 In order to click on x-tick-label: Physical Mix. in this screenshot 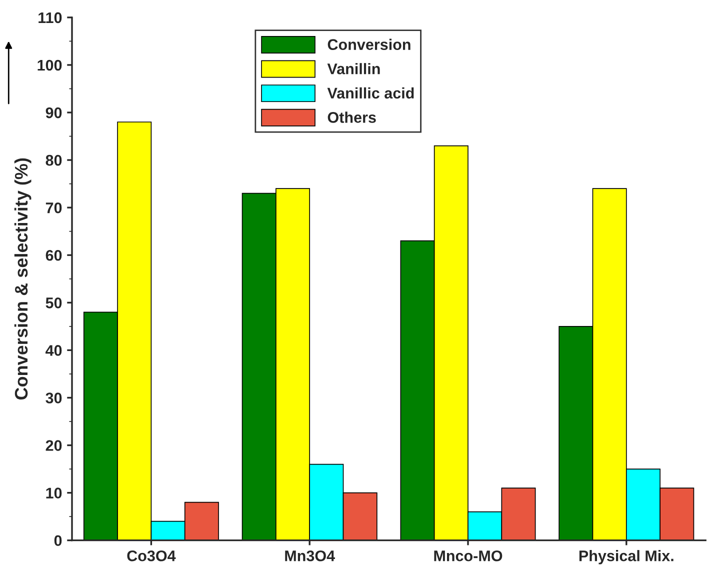, I will do `click(626, 557)`.